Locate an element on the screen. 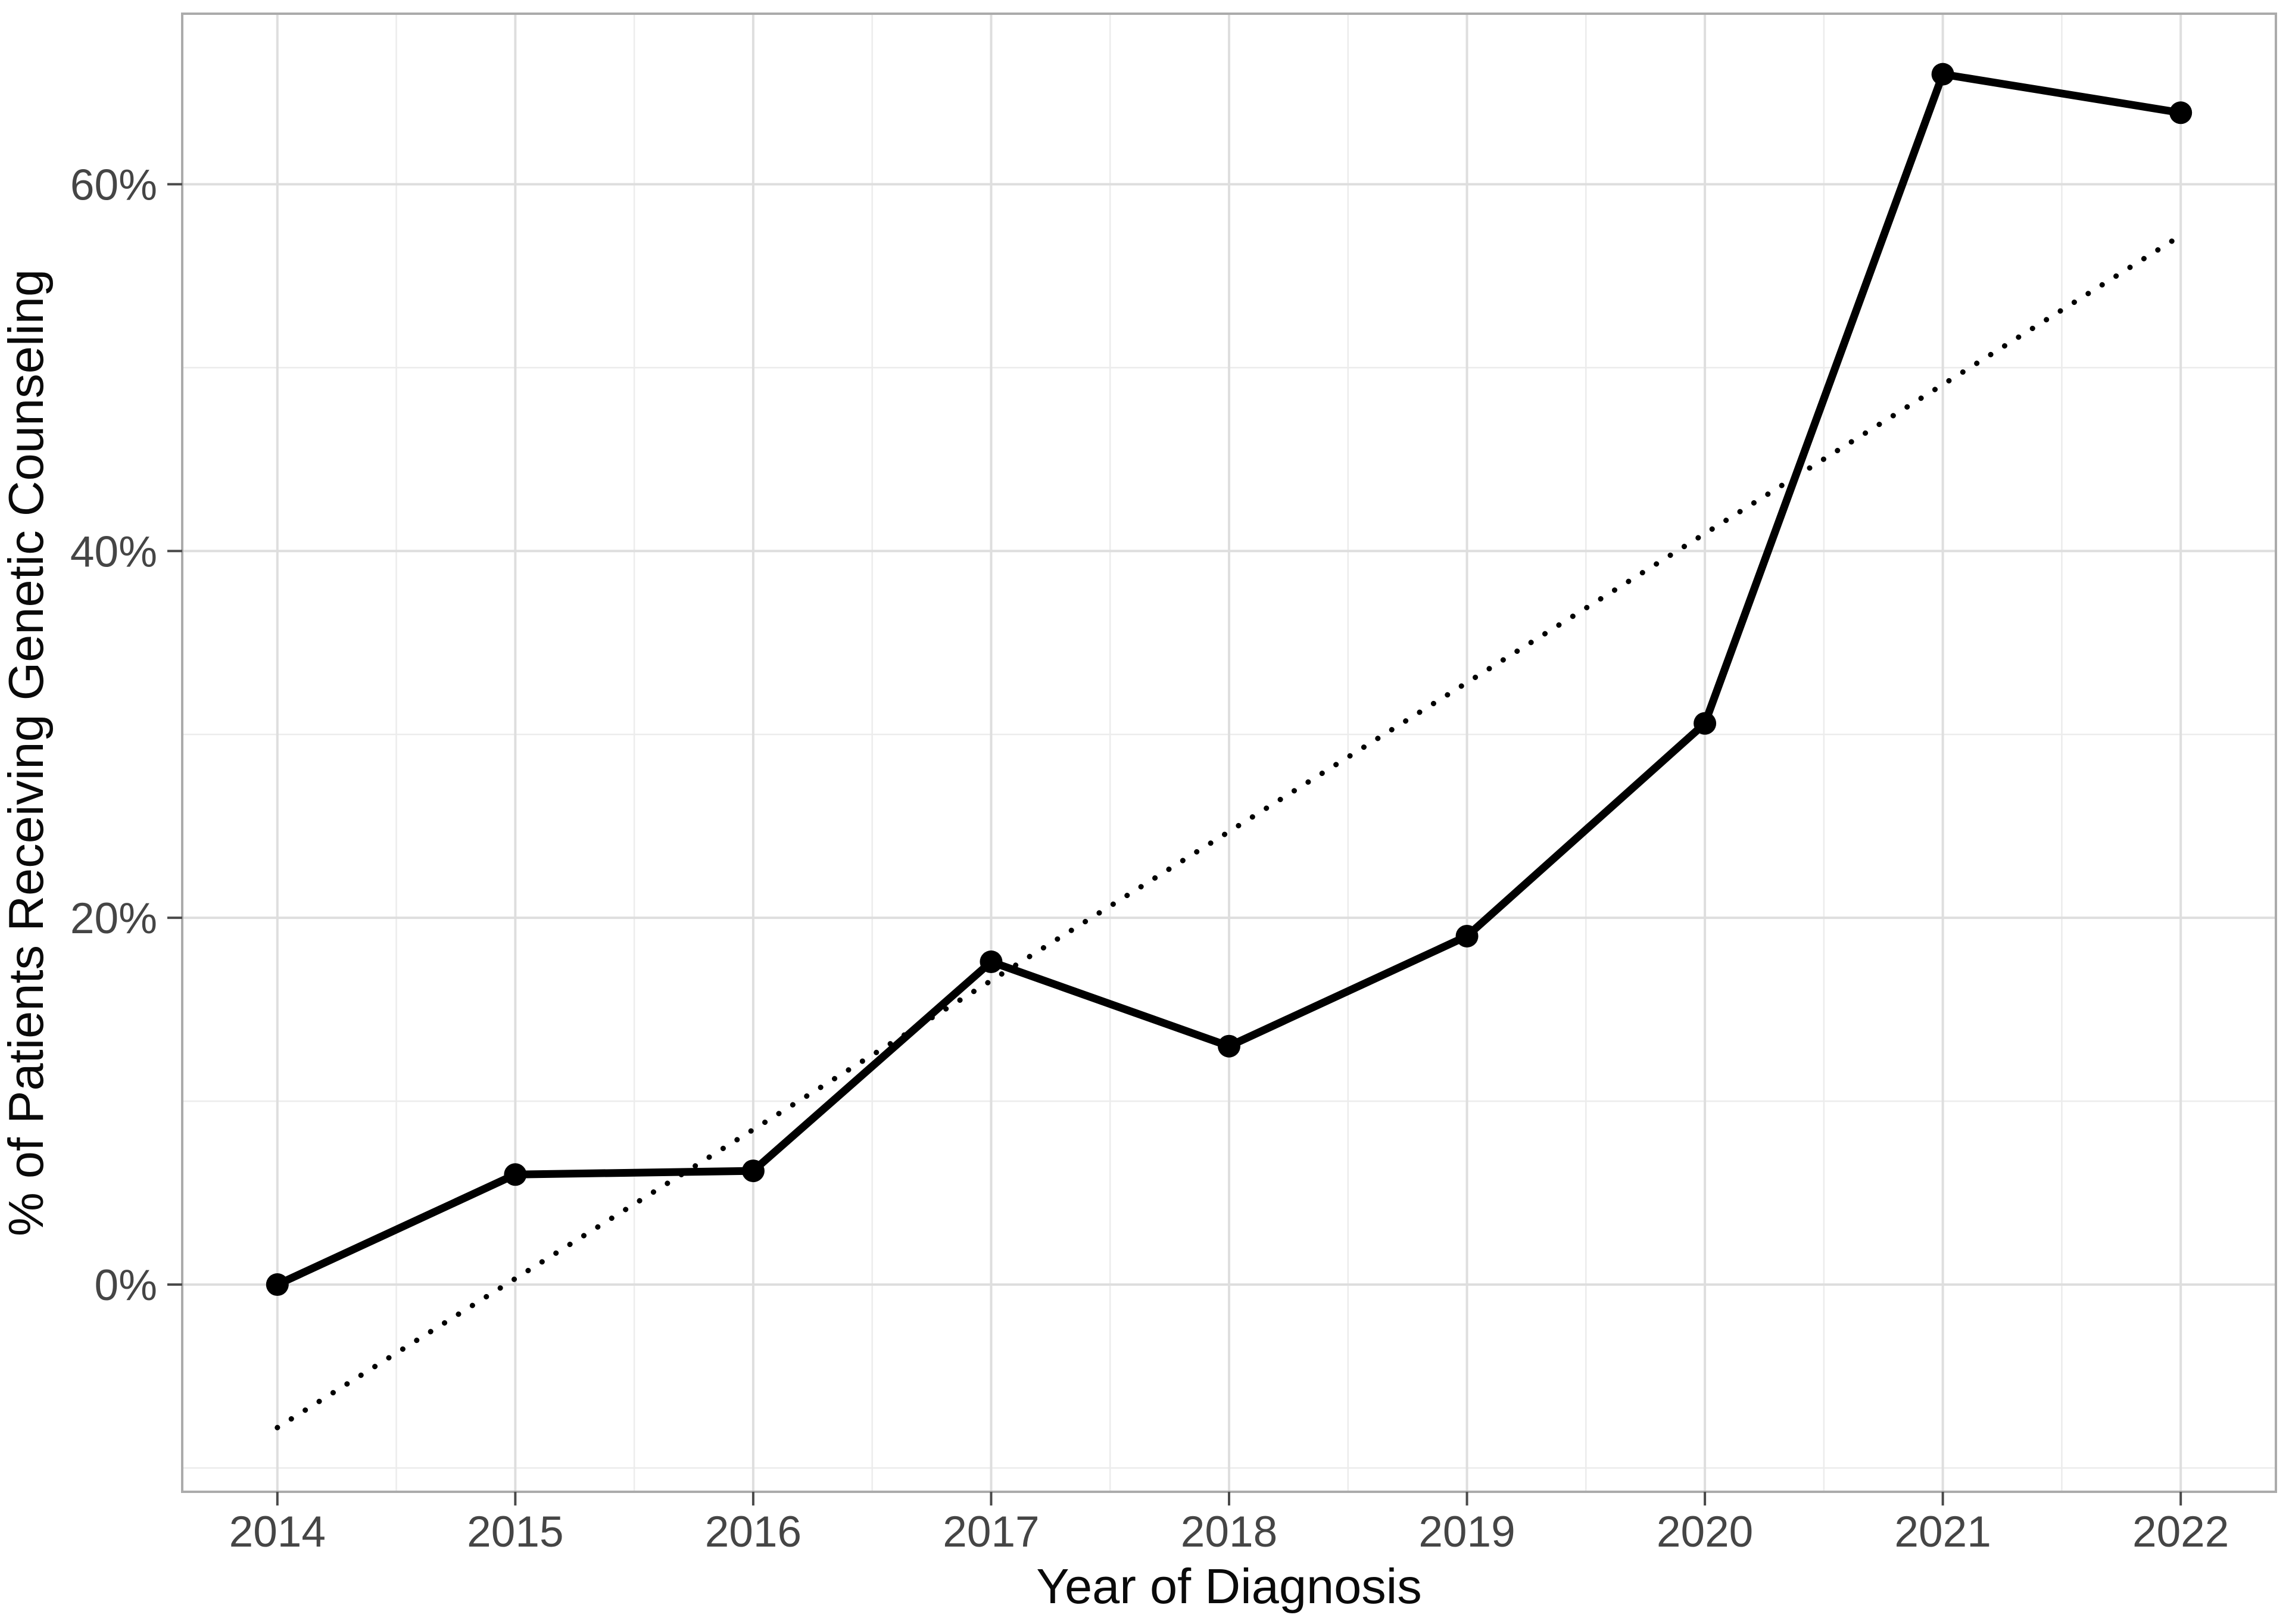 The image size is (2289, 1624). data-point-2016 is located at coordinates (753, 1171).